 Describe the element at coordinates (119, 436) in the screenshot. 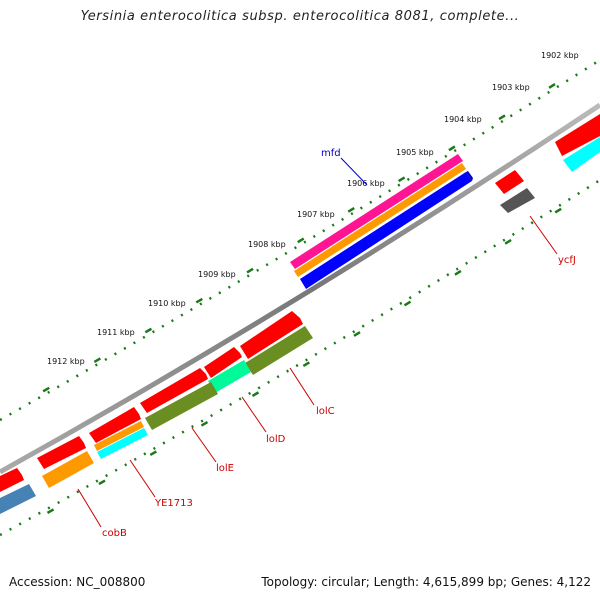

I see `feature-YE1713-orange` at that location.